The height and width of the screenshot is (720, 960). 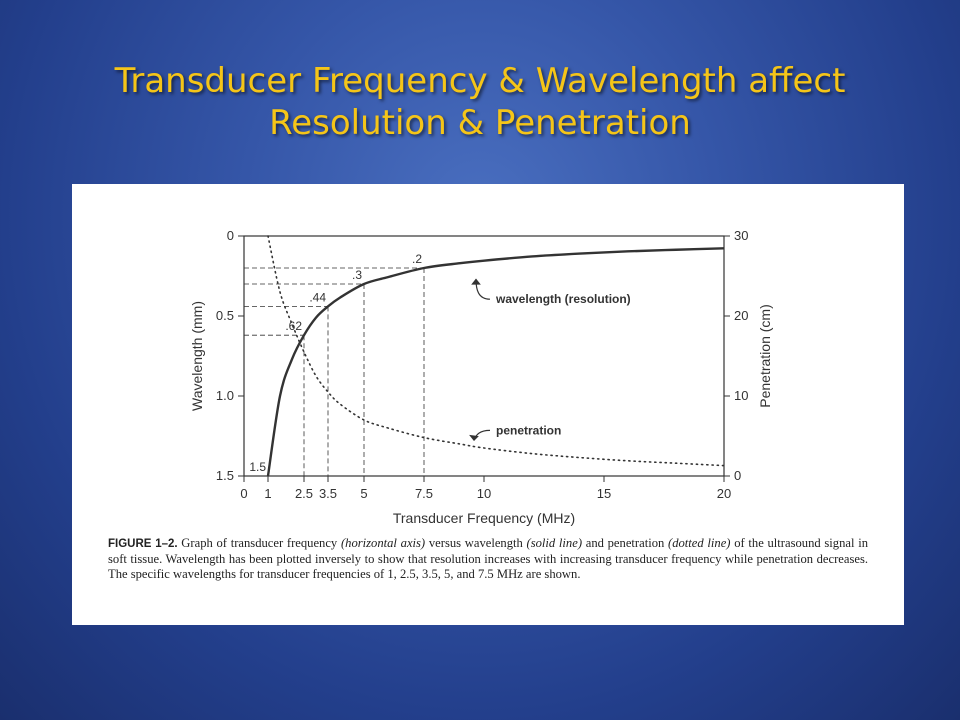 I want to click on x-tick-label: 2.5, so click(x=304, y=493).